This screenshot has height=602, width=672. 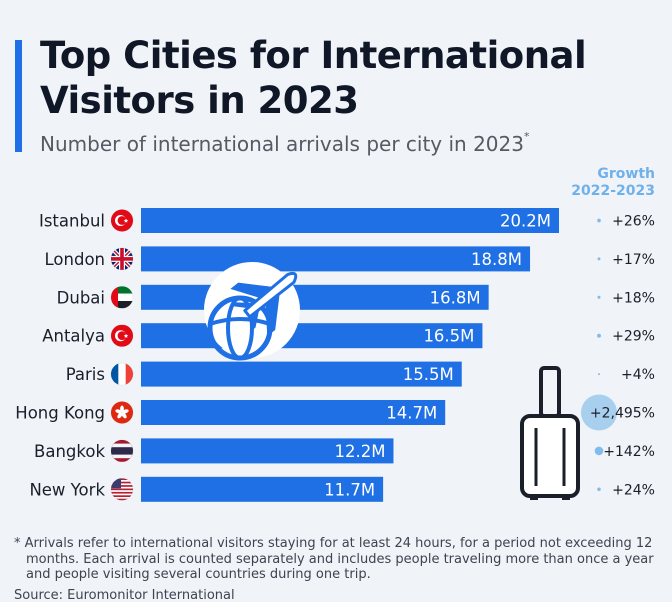 I want to click on category-label: Antalya, so click(x=73, y=336).